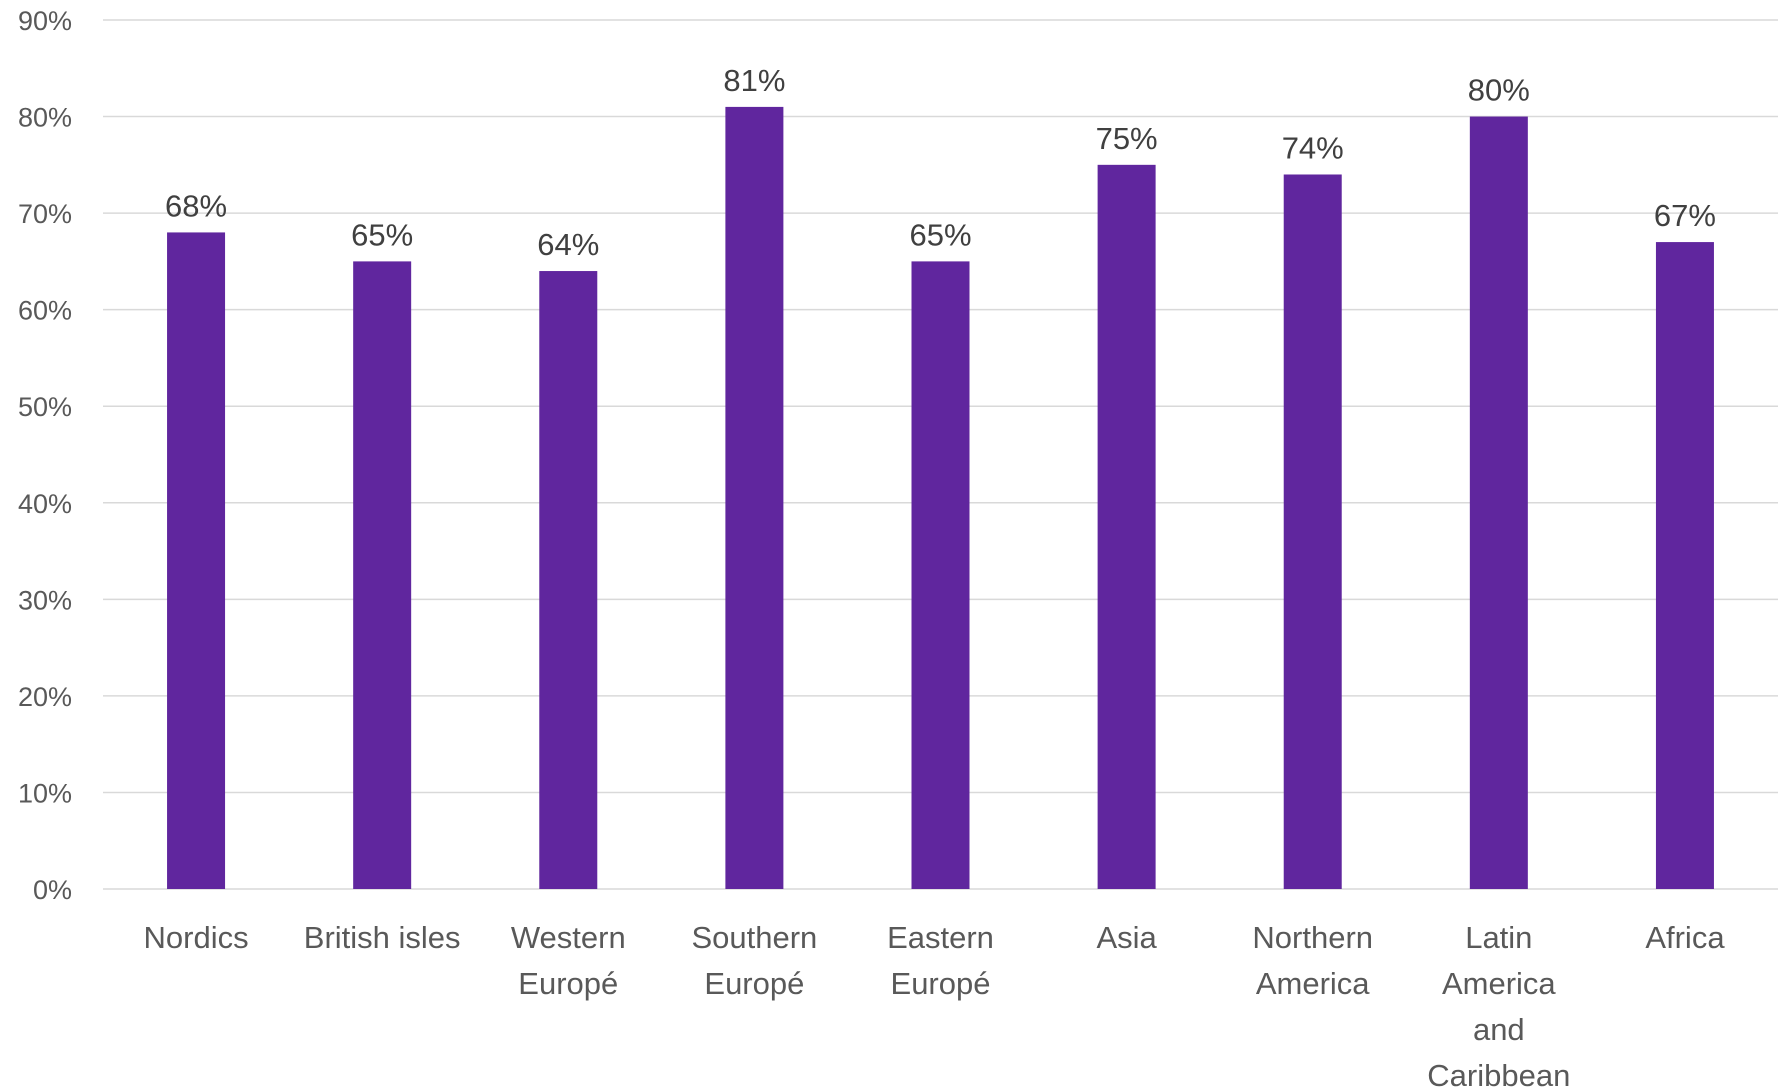 The width and height of the screenshot is (1784, 1089). I want to click on y-tick-label: 30%, so click(45, 600).